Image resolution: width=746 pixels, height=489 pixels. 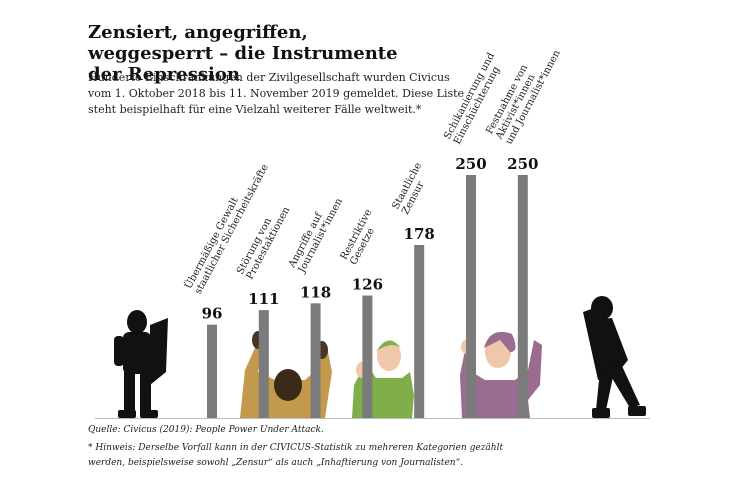 What do you see at coordinates (411, 189) in the screenshot?
I see `category-label: StaatlicheZensur` at bounding box center [411, 189].